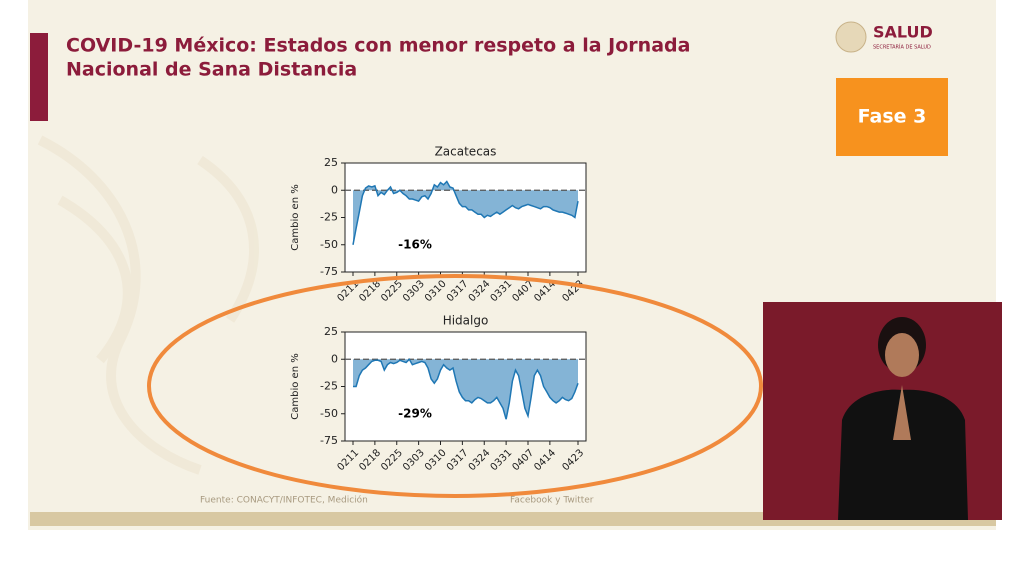 This screenshot has height=584, width=1024. I want to click on phase-label: Fase 3, so click(892, 117).